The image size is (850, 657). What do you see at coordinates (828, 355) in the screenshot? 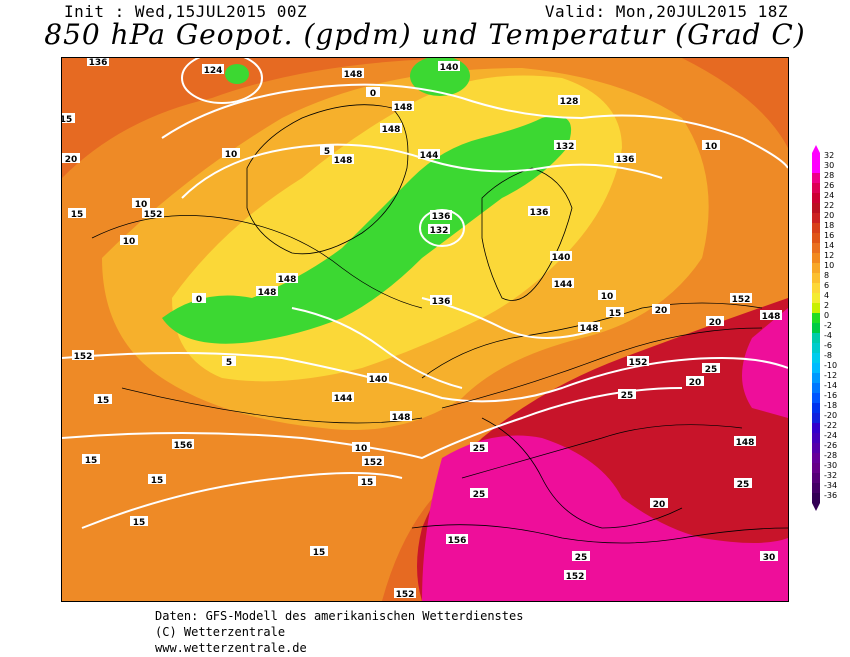
I see `legend-label: -8` at bounding box center [828, 355].